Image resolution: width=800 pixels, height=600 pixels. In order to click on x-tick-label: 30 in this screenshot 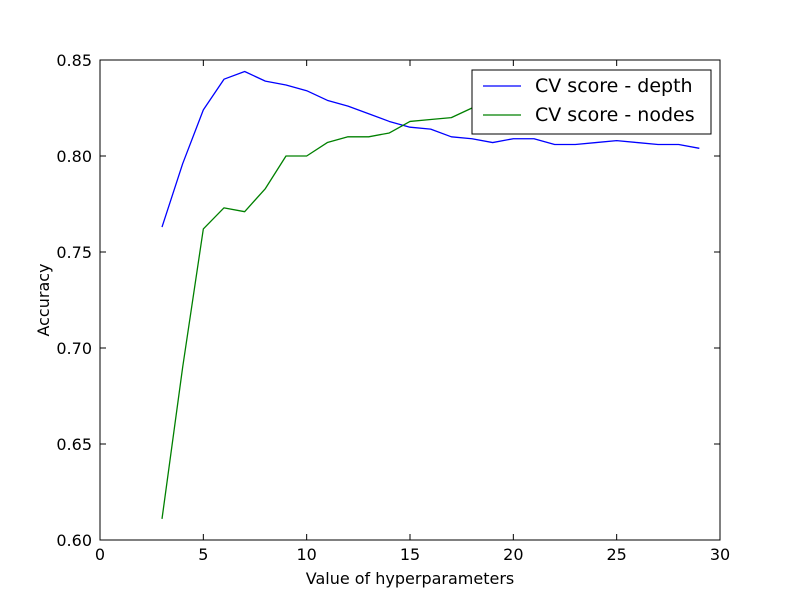, I will do `click(720, 554)`.